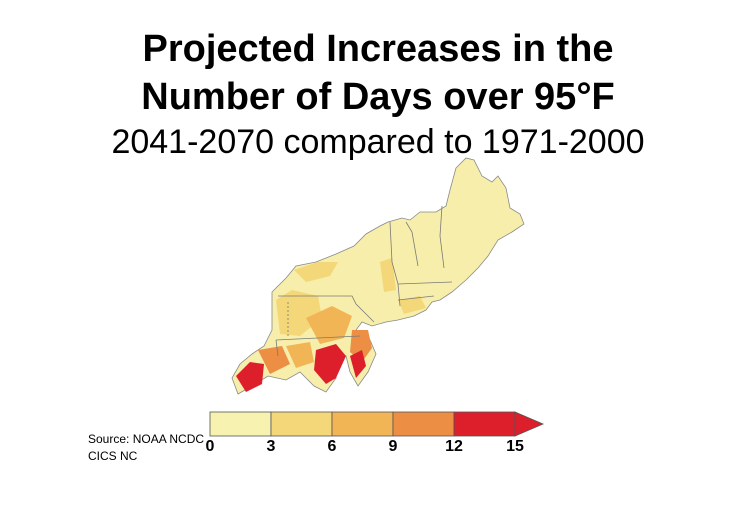 The height and width of the screenshot is (506, 756). What do you see at coordinates (425, 283) in the screenshot?
I see `border-ma-south` at bounding box center [425, 283].